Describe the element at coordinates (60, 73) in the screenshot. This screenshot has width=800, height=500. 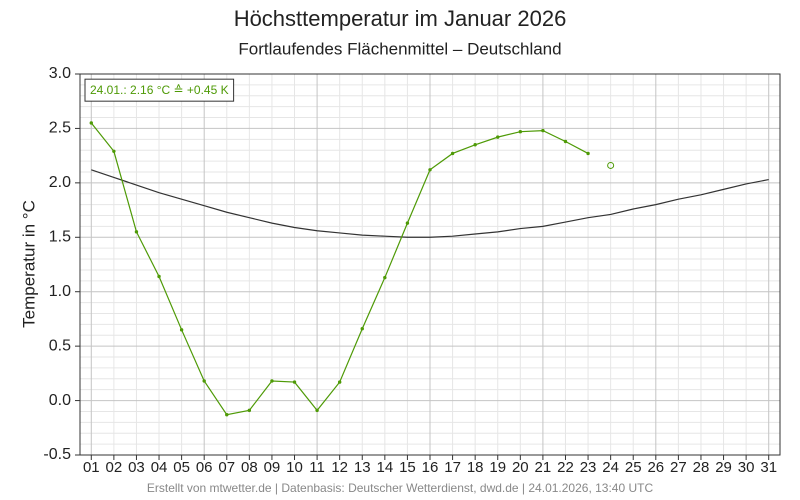
I see `y-tick-label: 3.0` at that location.